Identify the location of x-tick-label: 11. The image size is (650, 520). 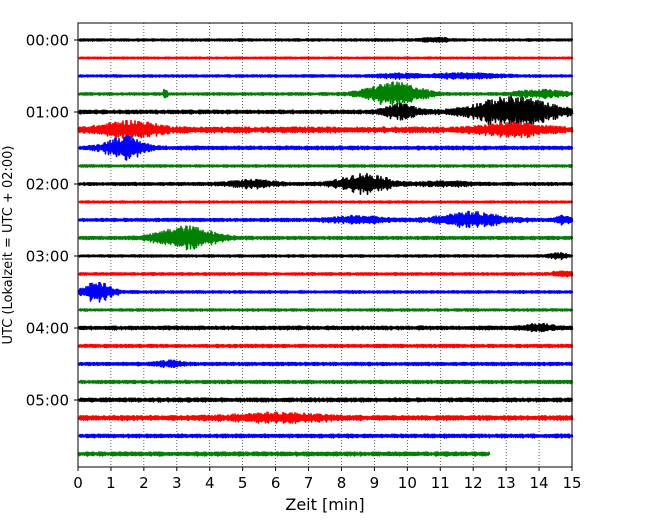
(440, 483).